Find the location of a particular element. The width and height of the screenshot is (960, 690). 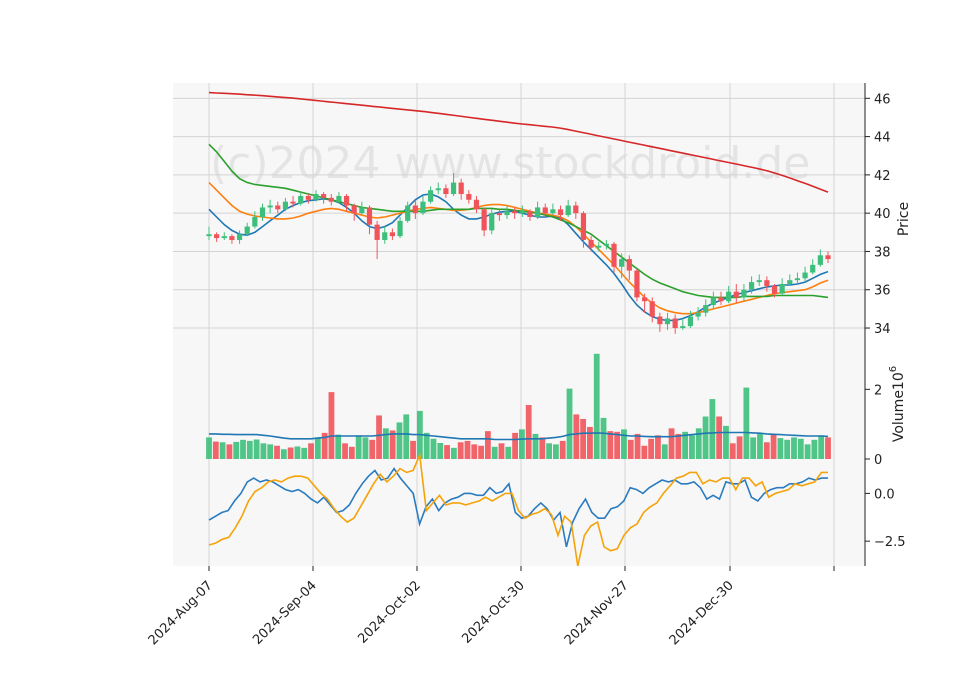

price-y-tick-label: 44 is located at coordinates (882, 138).